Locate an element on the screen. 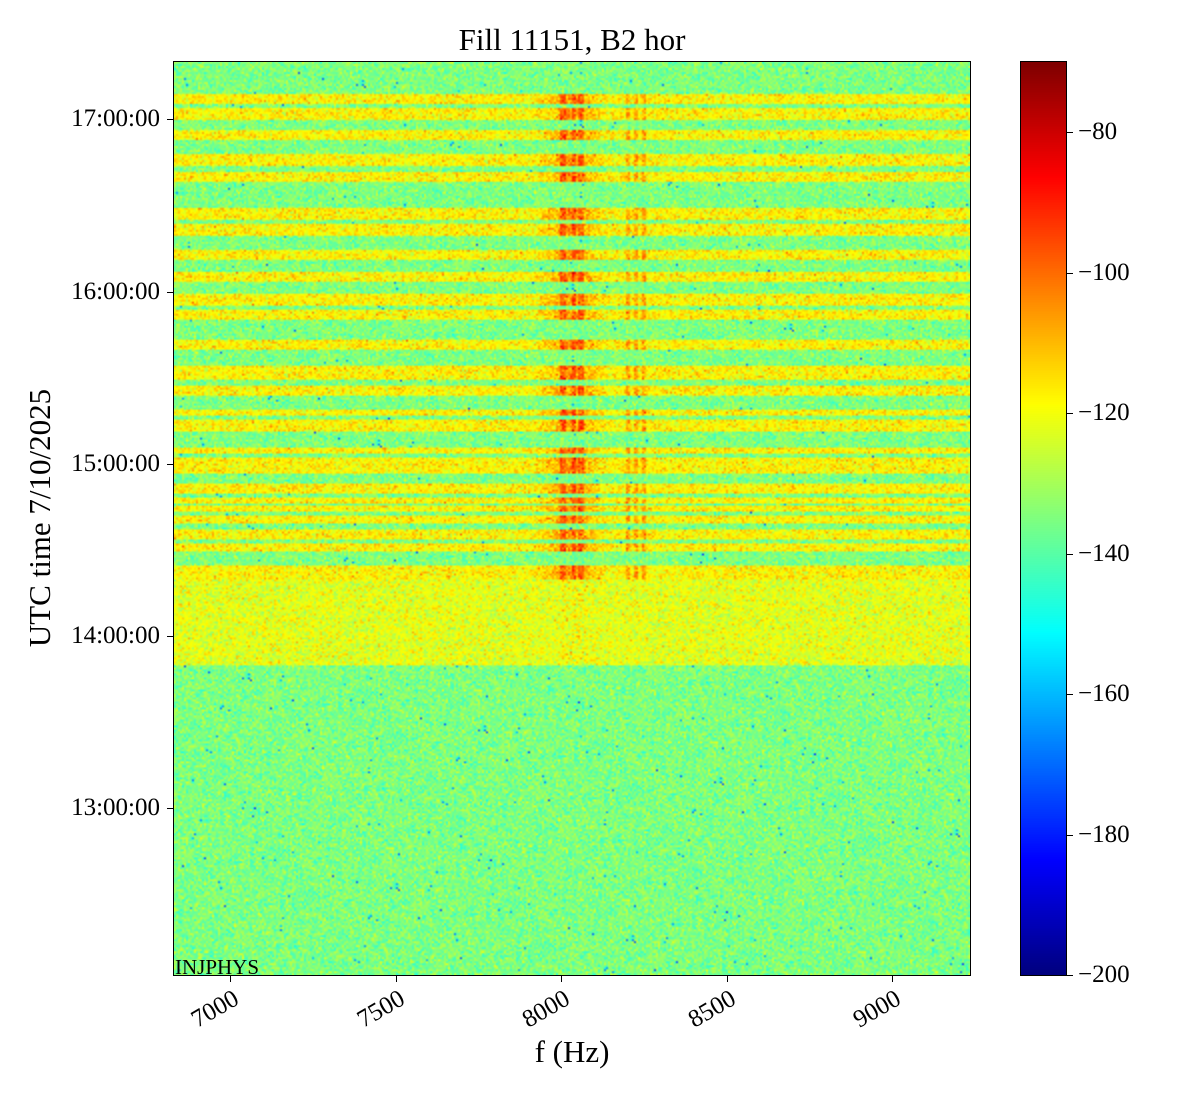 This screenshot has width=1200, height=1100. y-tick-label: 15:00:00 is located at coordinates (115, 463).